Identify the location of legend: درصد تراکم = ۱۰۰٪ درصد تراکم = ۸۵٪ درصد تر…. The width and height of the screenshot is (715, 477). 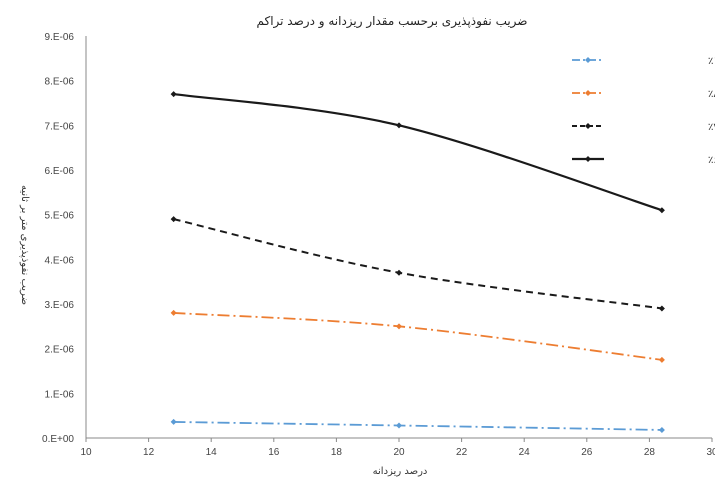
(643, 111).